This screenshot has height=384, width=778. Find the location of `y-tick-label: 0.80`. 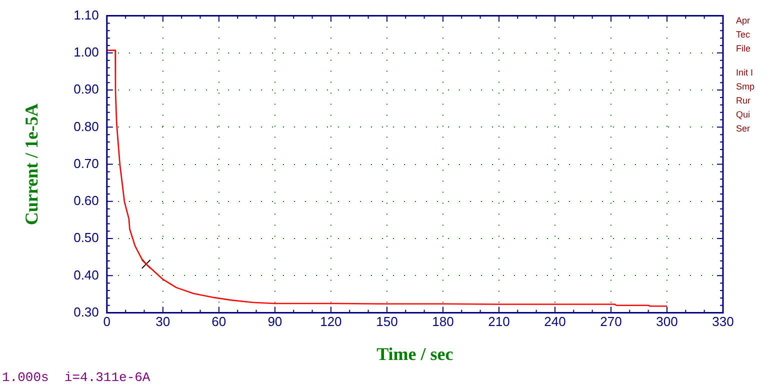

y-tick-label: 0.80 is located at coordinates (86, 126).